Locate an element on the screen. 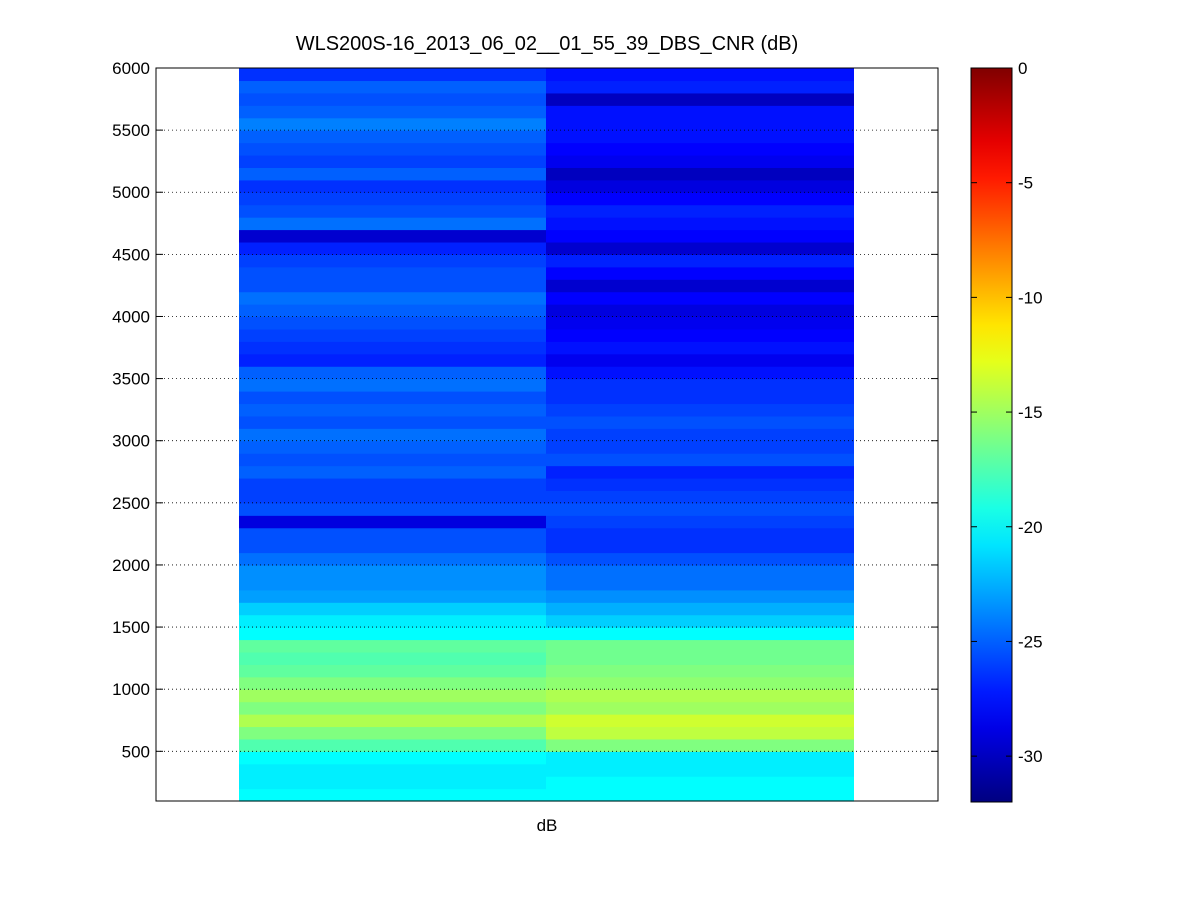 This screenshot has height=901, width=1201. y-tick-label: 6000 is located at coordinates (131, 68).